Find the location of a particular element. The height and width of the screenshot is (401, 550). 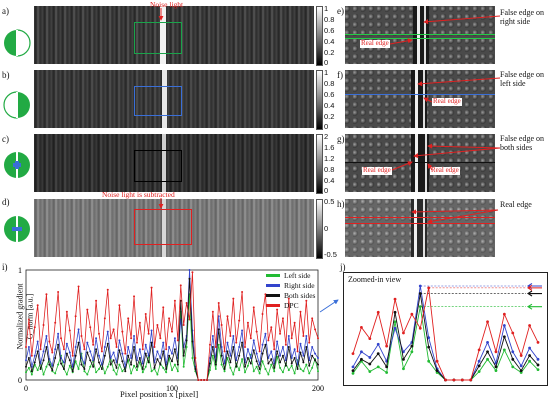

micrograph-a is located at coordinates (174, 35).